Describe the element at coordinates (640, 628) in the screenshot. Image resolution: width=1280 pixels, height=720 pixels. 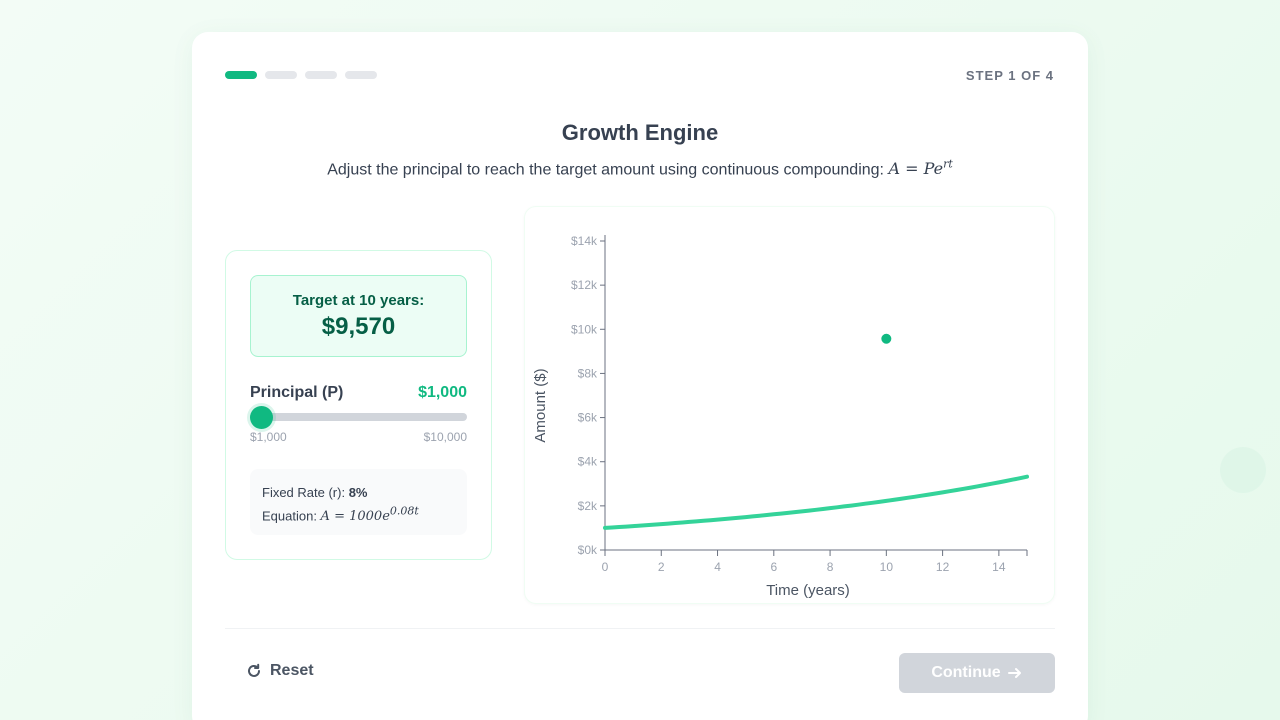
I see `footer-divider` at that location.